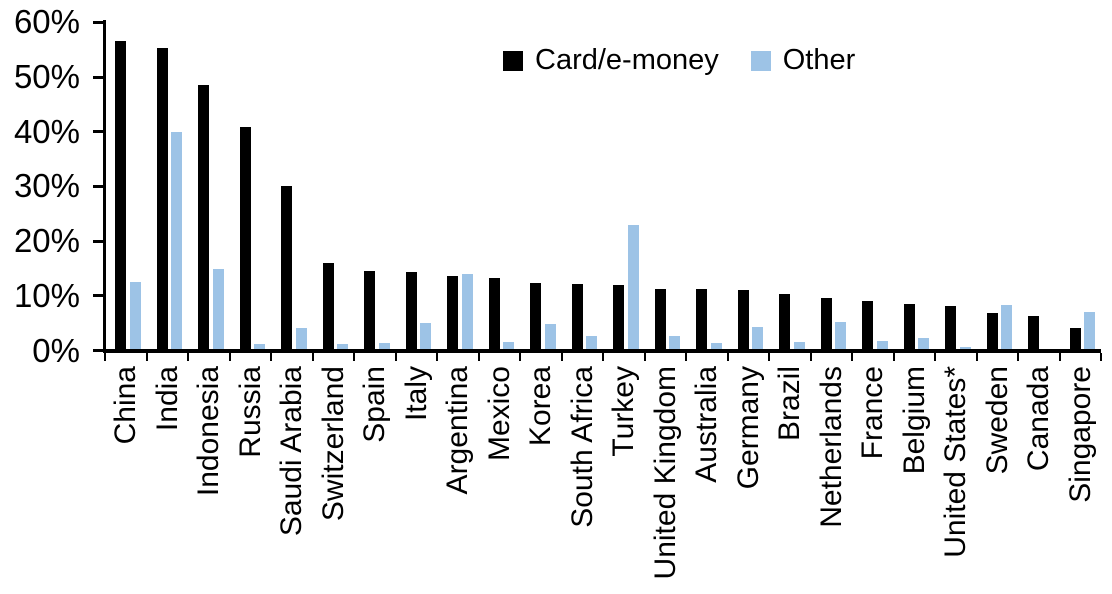 The width and height of the screenshot is (1112, 594). Describe the element at coordinates (46, 186) in the screenshot. I see `y-tick-label-30: 30%` at that location.